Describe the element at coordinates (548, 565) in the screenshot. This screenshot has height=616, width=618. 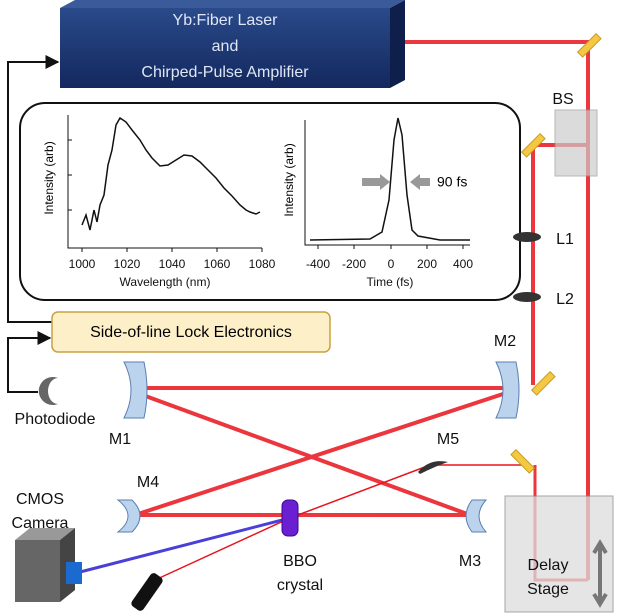
I see `label: Delay` at that location.